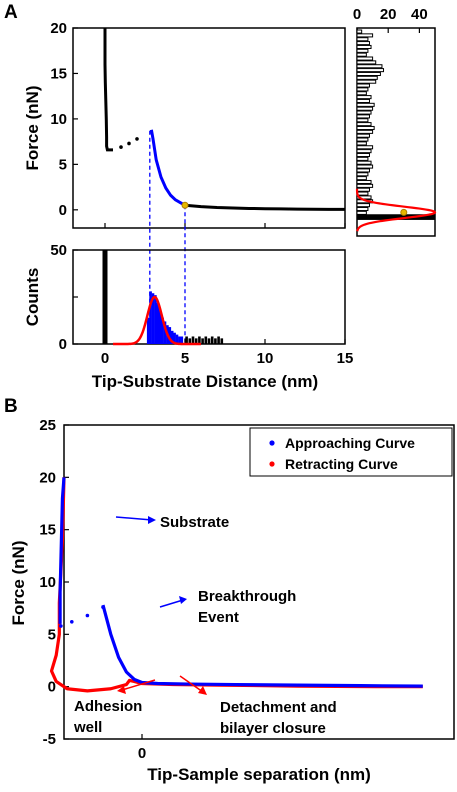 The width and height of the screenshot is (457, 792). What do you see at coordinates (11, 406) in the screenshot?
I see `panel-label-b: B` at bounding box center [11, 406].